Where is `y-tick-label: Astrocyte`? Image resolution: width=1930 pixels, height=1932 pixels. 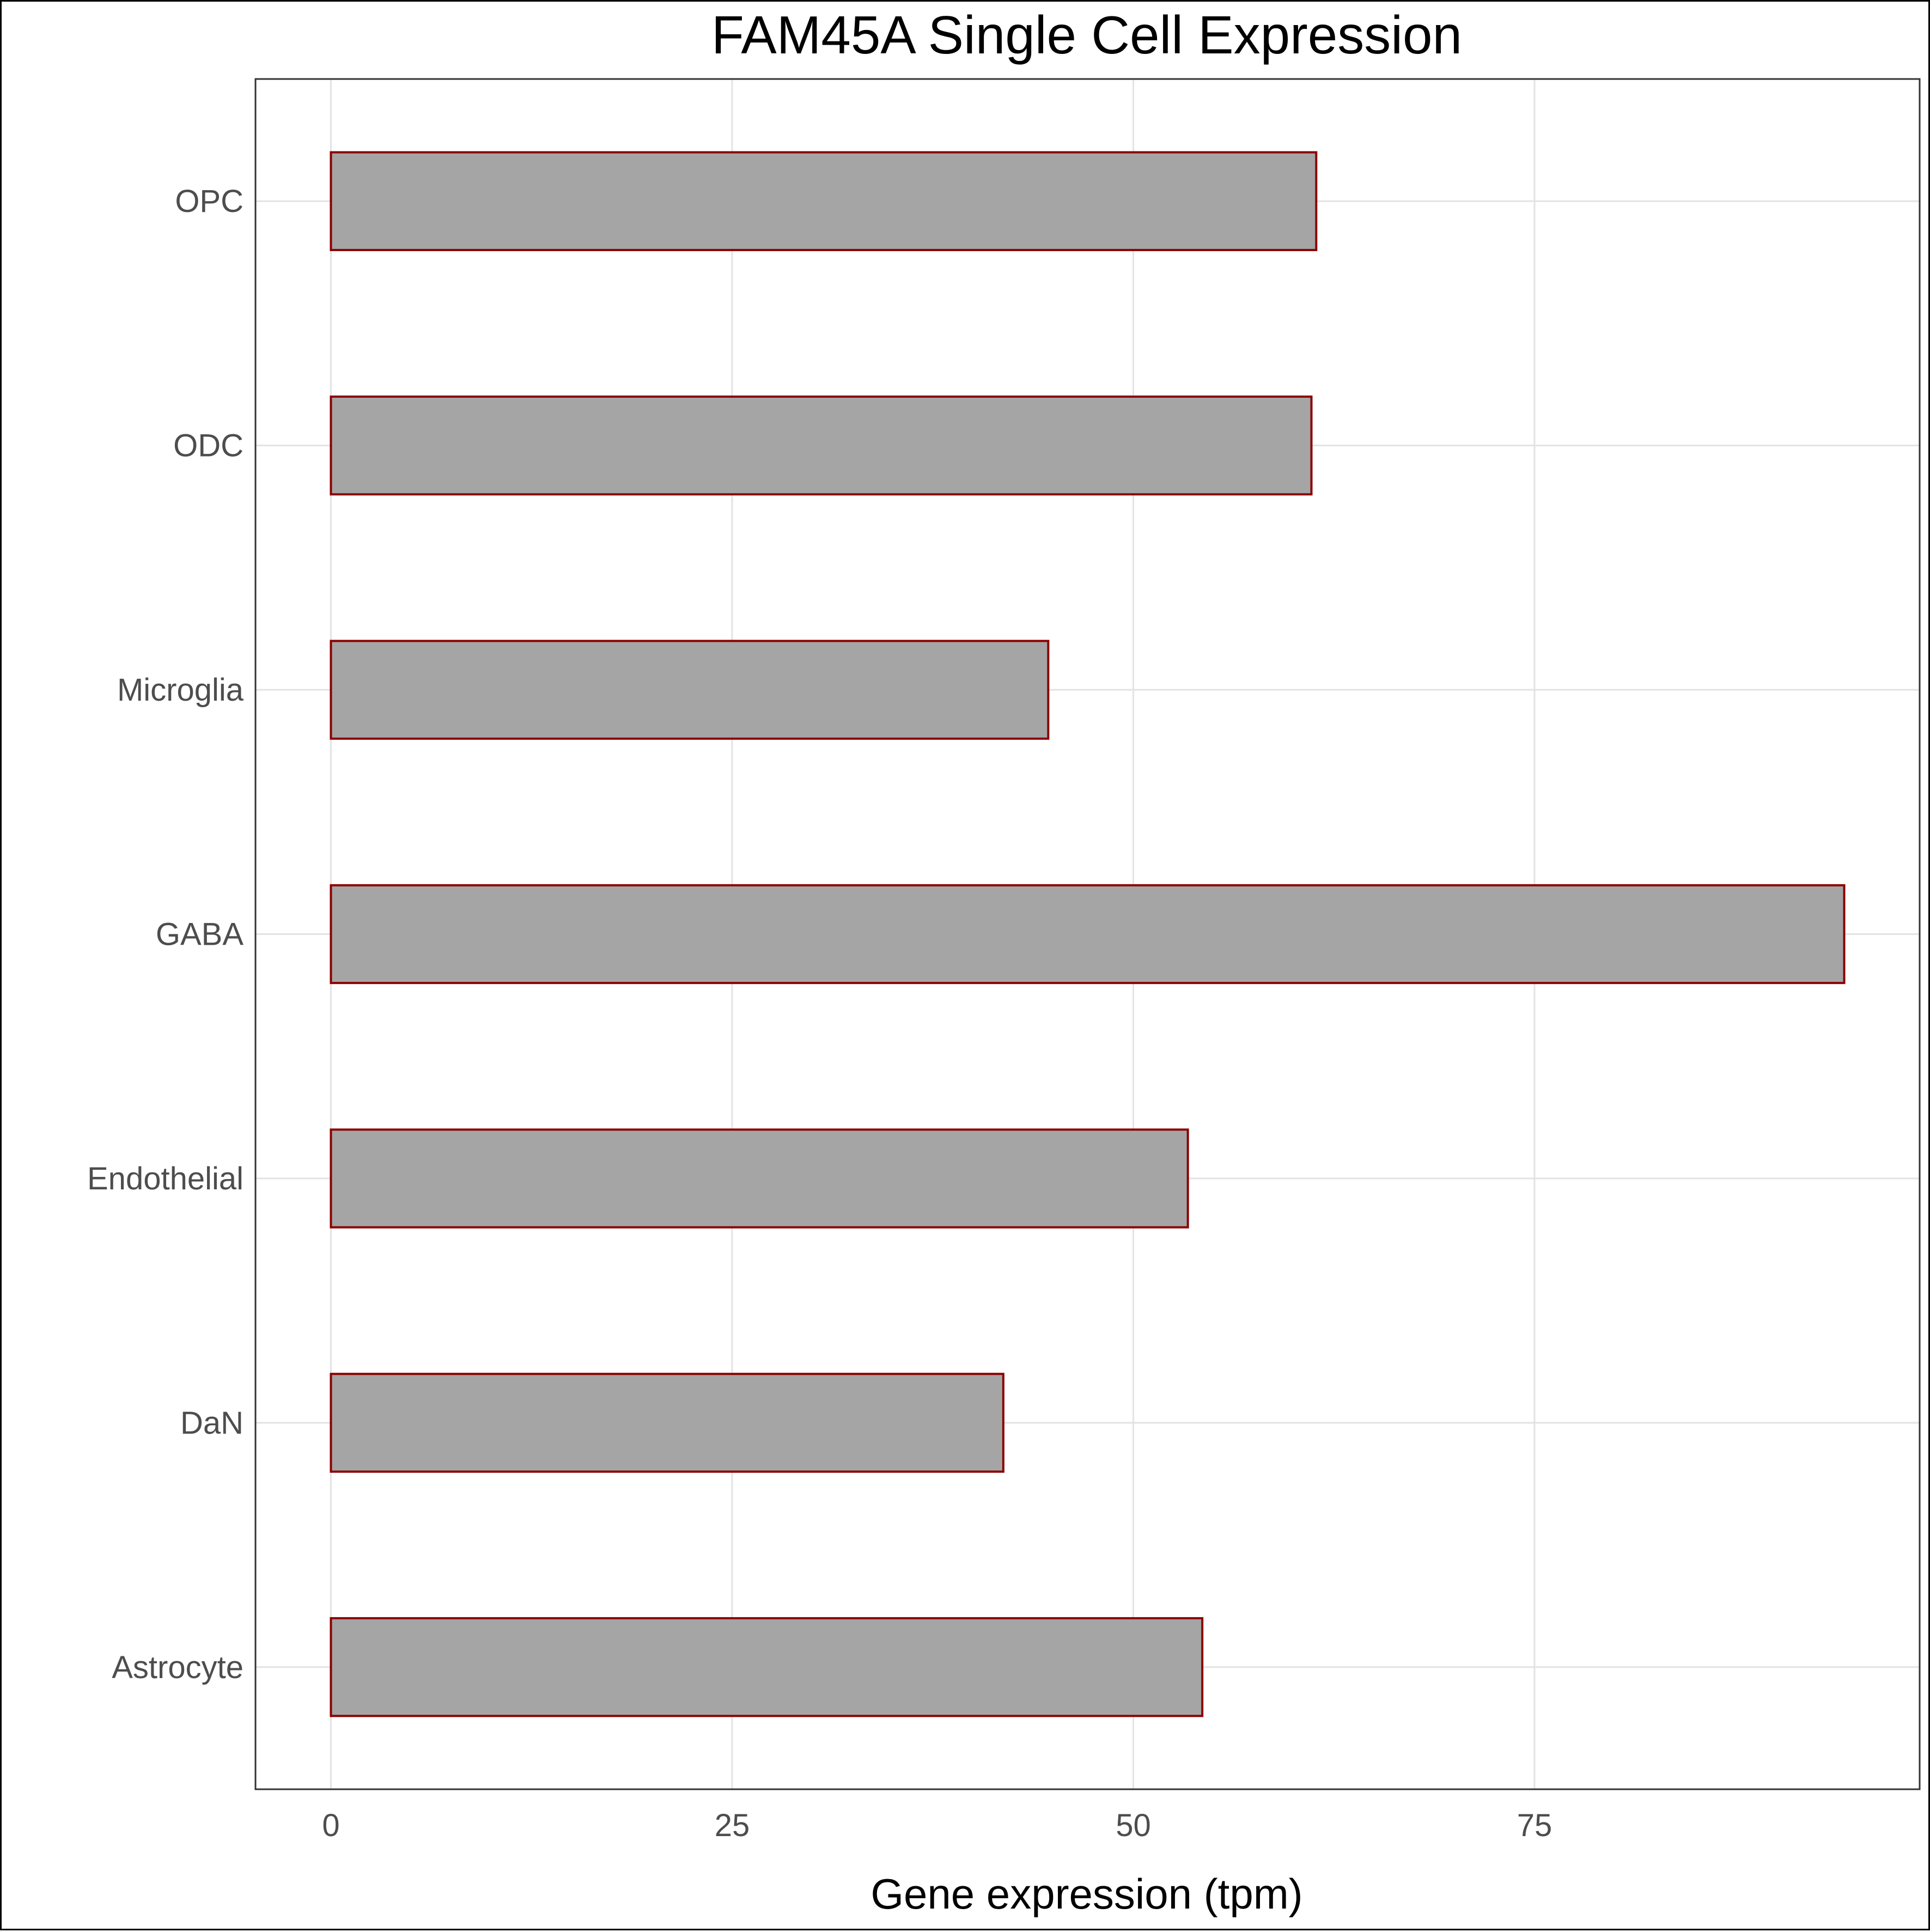
y-tick-label: Astrocyte is located at coordinates (177, 1667).